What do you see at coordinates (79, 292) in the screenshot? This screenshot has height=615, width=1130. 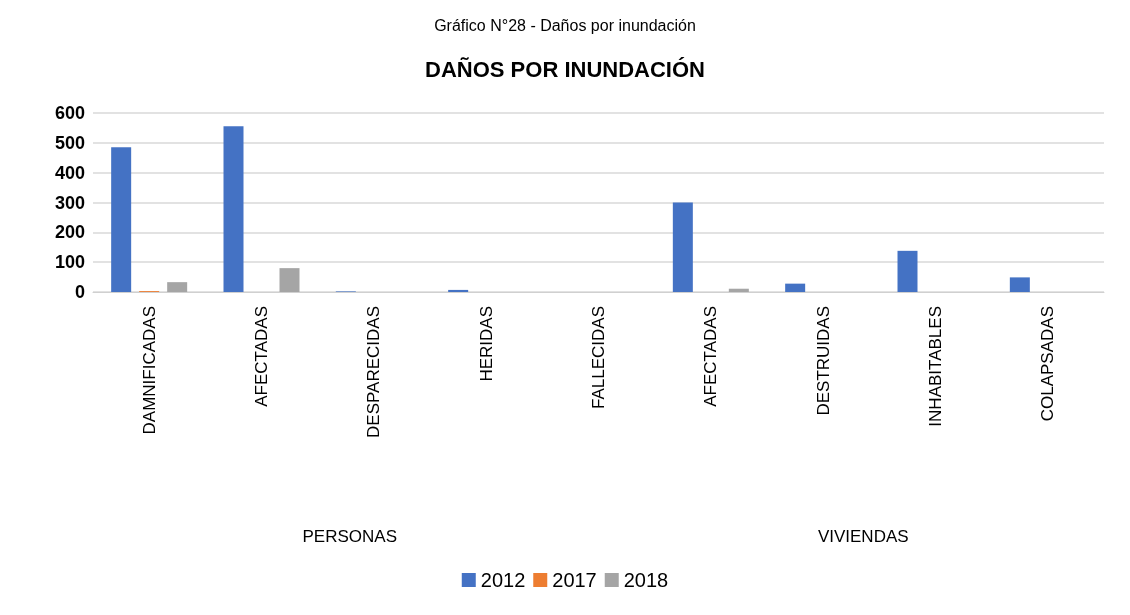 I see `y-tick-label: 0` at bounding box center [79, 292].